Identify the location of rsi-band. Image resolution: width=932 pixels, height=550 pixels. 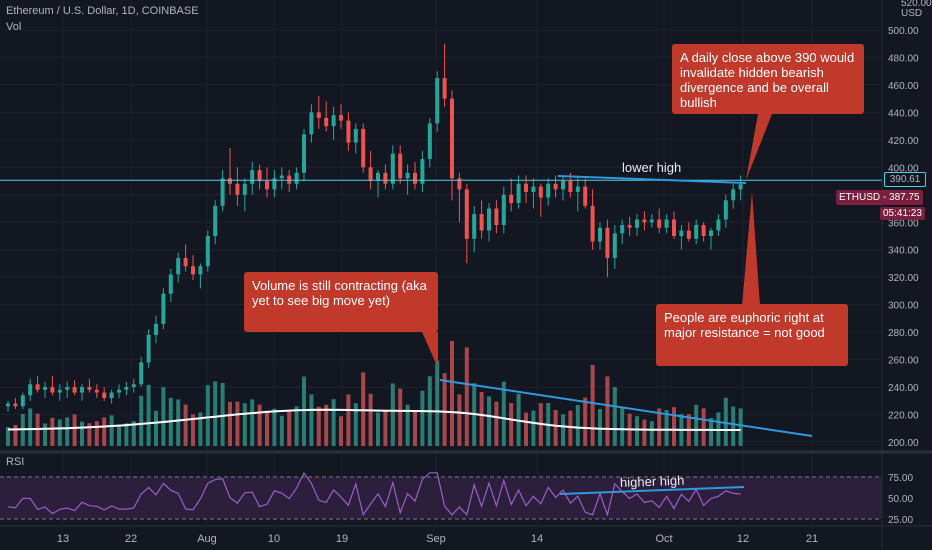
(441, 498).